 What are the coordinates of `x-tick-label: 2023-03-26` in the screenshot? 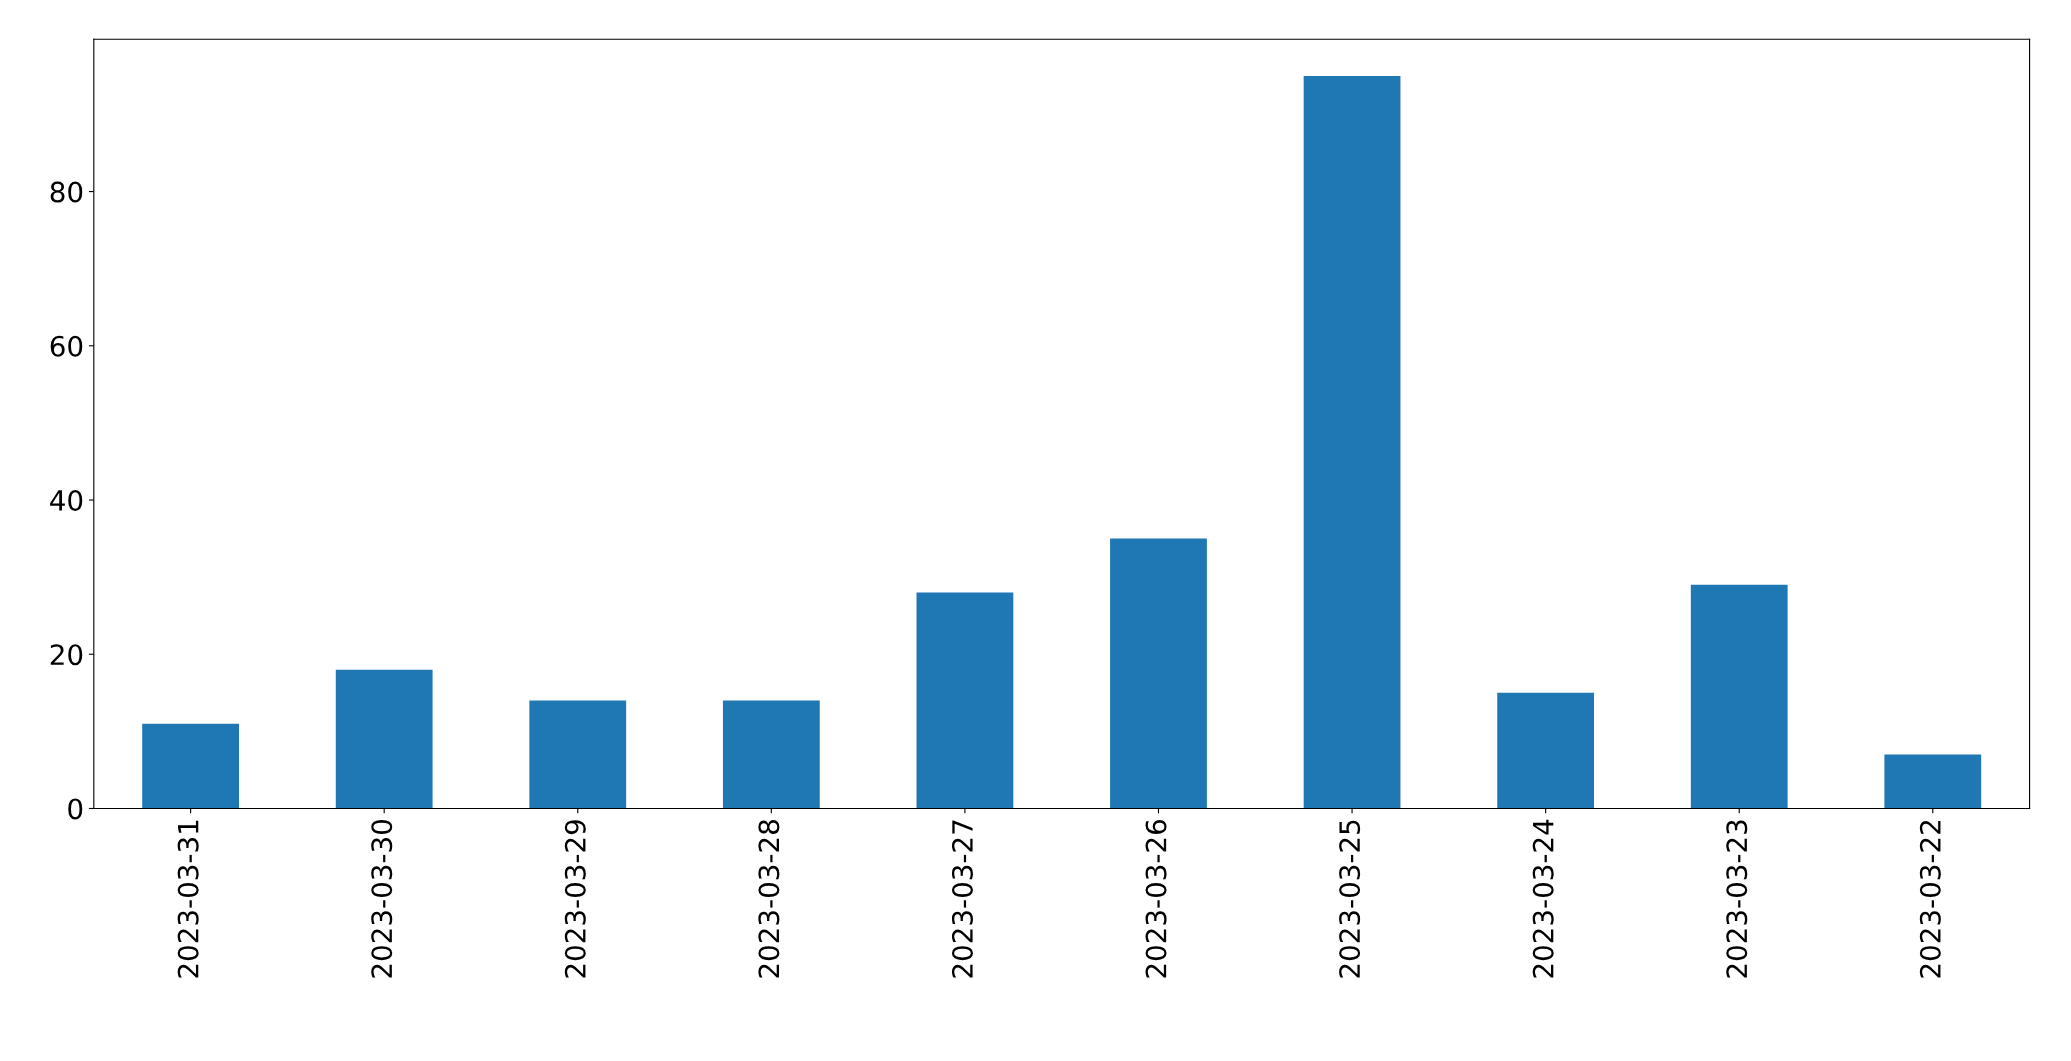 It's located at (1156, 898).